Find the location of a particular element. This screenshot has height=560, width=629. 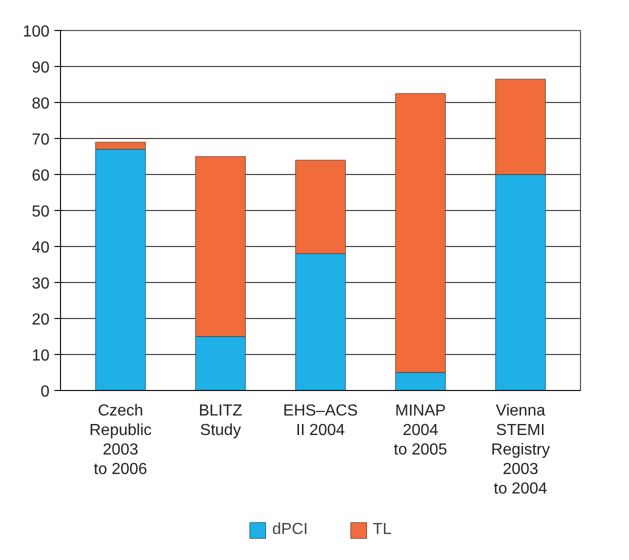

y-tick-label: 80 is located at coordinates (41, 104).